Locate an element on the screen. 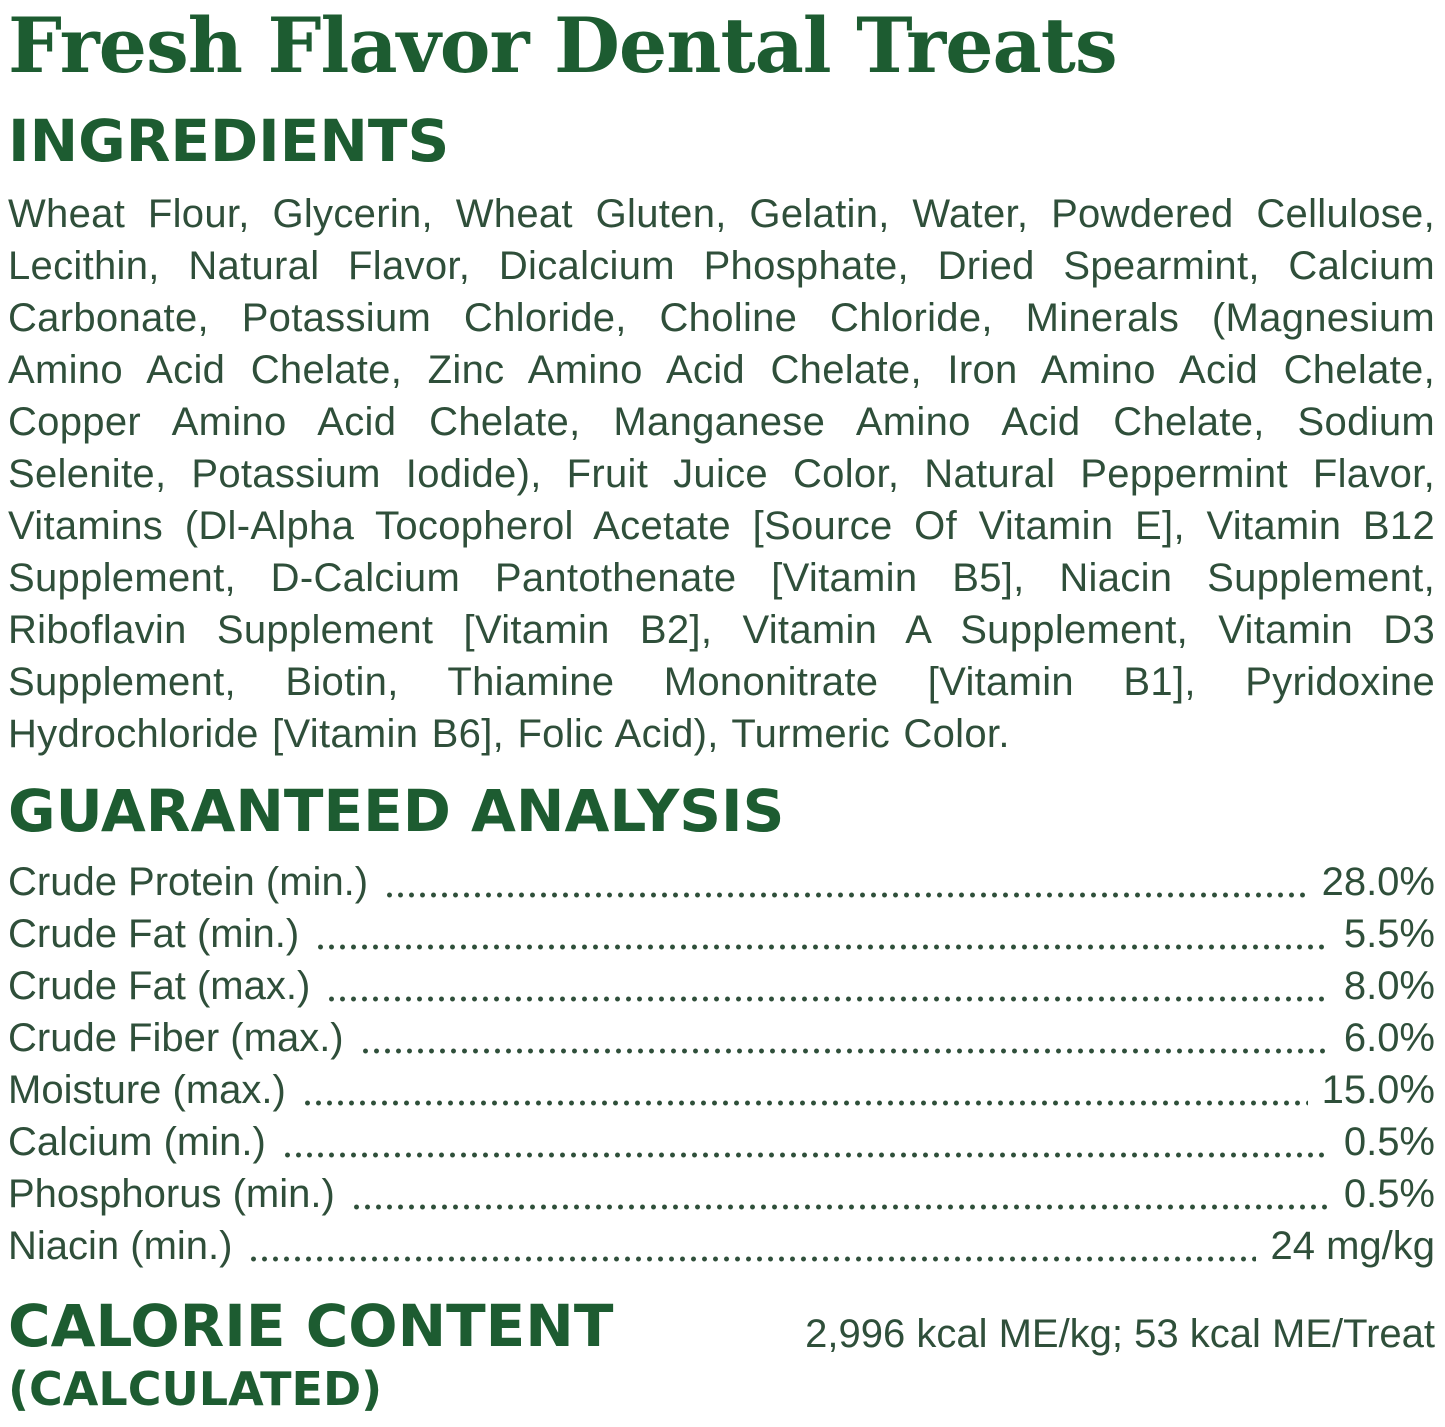 The width and height of the screenshot is (1445, 1427). analysis-row-calcium-min: Calcium (min.) 0.5% is located at coordinates (721, 1142).